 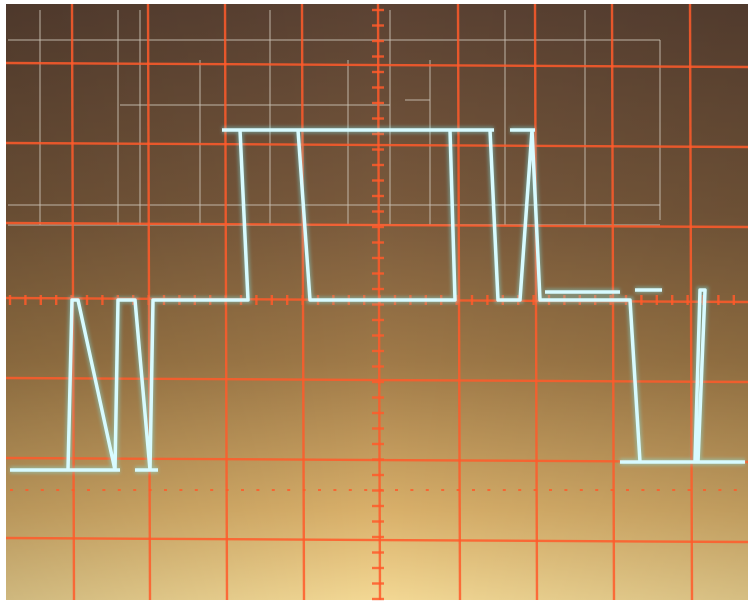 I want to click on grid-vertical, so click(x=459, y=302).